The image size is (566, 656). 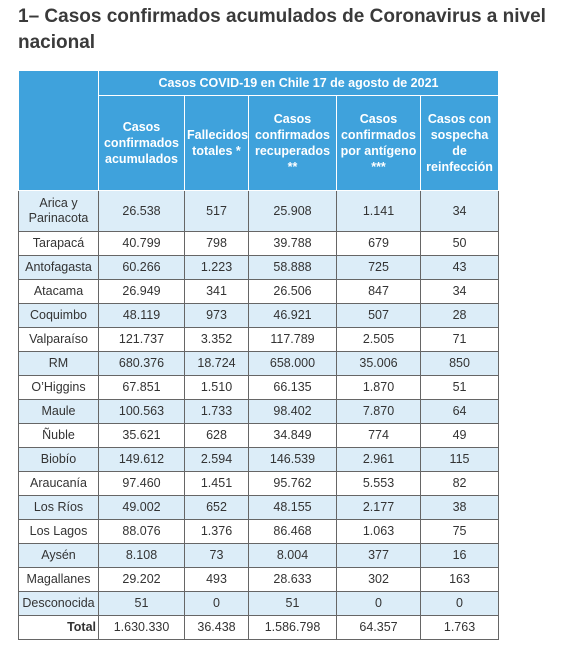 I want to click on value-cell: 1.376, so click(x=216, y=531).